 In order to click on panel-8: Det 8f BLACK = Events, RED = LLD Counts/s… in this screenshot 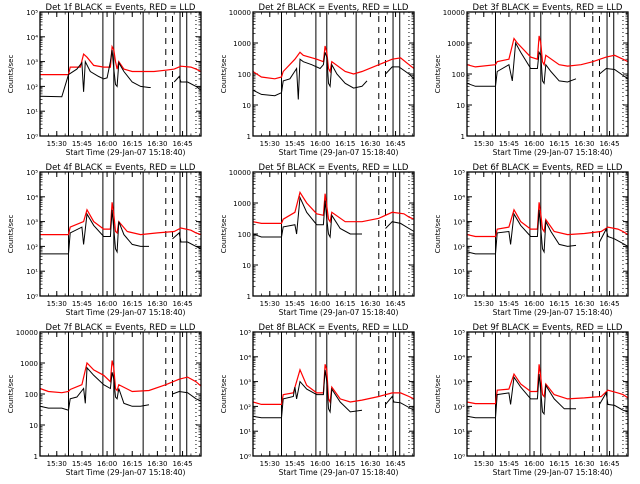, I will do `click(317, 400)`.